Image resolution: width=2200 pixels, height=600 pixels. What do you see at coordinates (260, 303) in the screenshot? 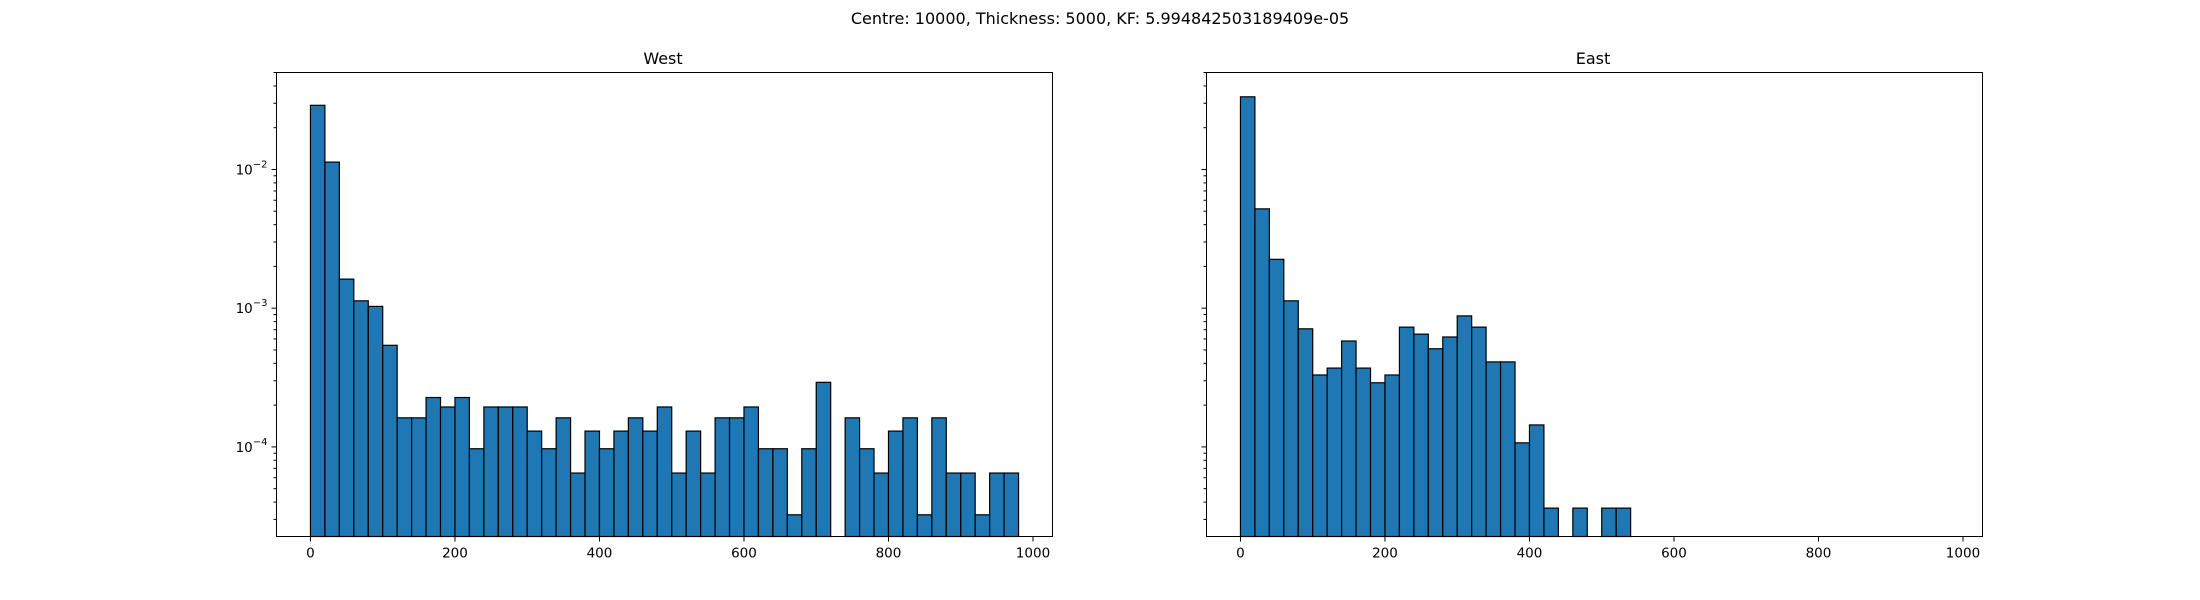
I see `west-y-tick-exponent: −3` at bounding box center [260, 303].